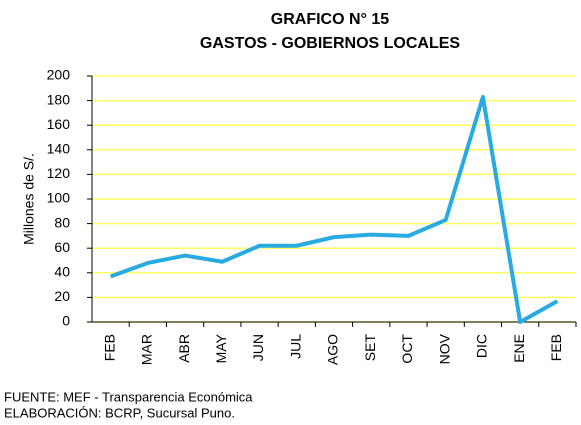 The height and width of the screenshot is (425, 581). I want to click on x-tick-label: AGO, so click(333, 349).